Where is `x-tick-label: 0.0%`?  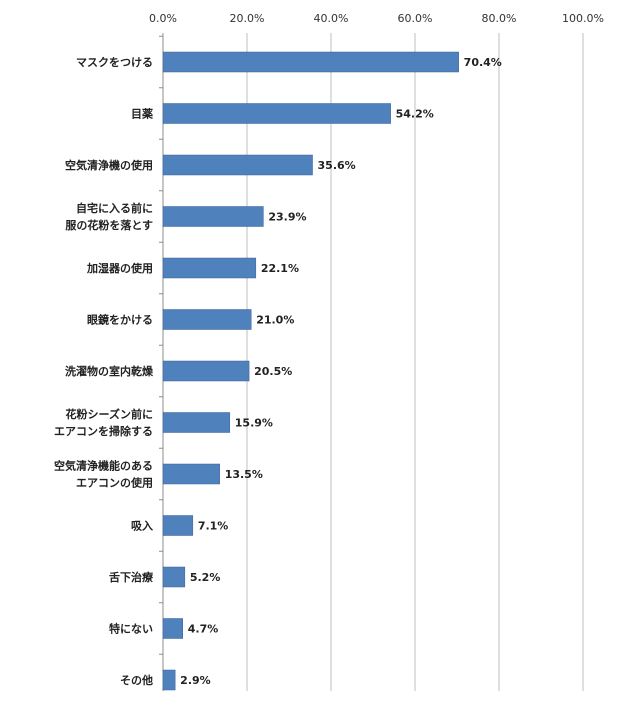
x-tick-label: 0.0% is located at coordinates (163, 18).